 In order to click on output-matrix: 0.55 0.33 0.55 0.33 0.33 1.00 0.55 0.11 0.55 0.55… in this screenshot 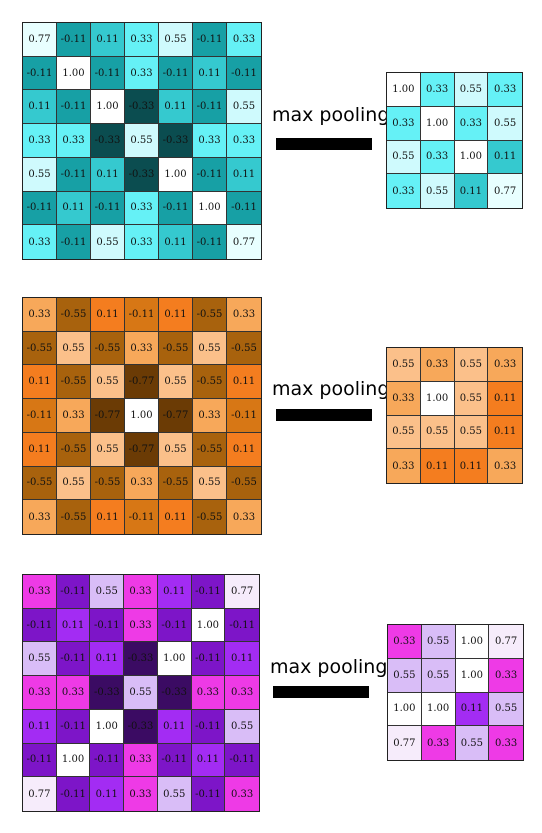, I will do `click(454, 415)`.